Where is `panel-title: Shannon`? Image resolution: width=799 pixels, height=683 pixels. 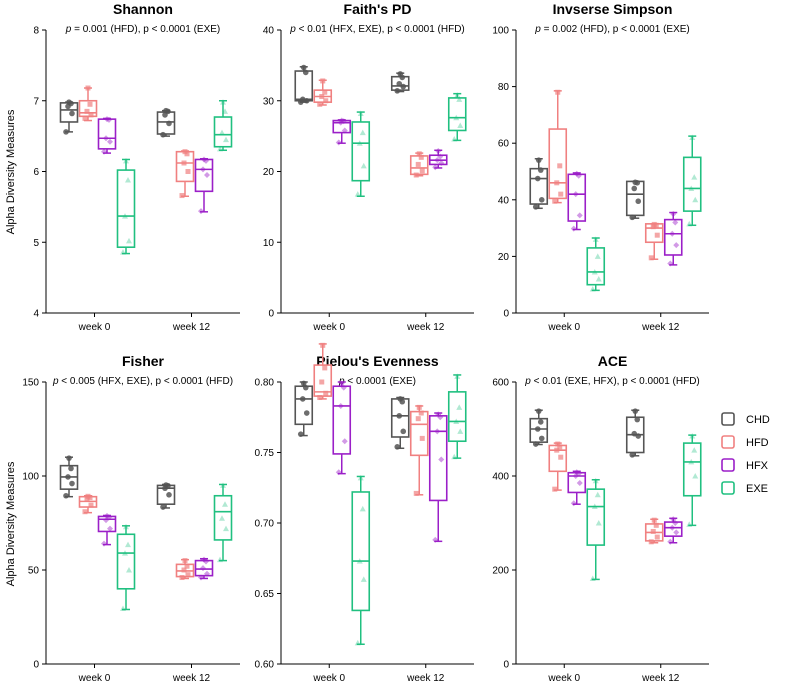
panel-title: Shannon is located at coordinates (143, 9).